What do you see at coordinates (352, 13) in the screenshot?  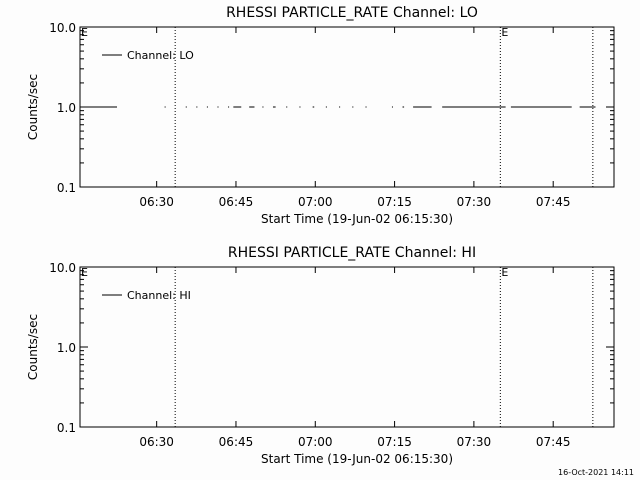 I see `chart-title: RHESSI PARTICLE_RATE Channel: LO` at bounding box center [352, 13].